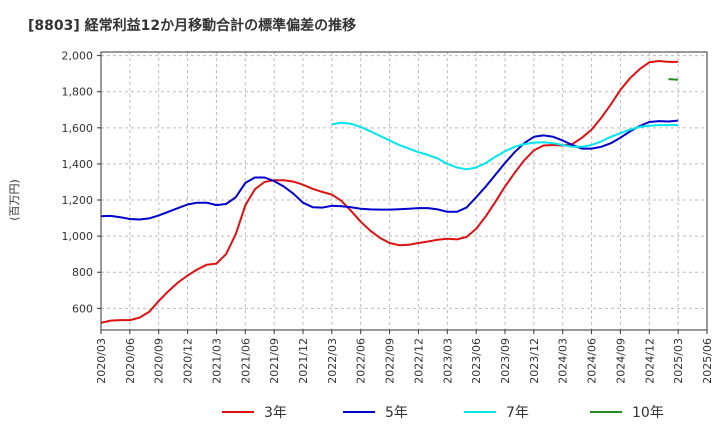 This screenshot has height=440, width=720. What do you see at coordinates (101, 361) in the screenshot?
I see `x-tick-label: 2020/03` at bounding box center [101, 361].